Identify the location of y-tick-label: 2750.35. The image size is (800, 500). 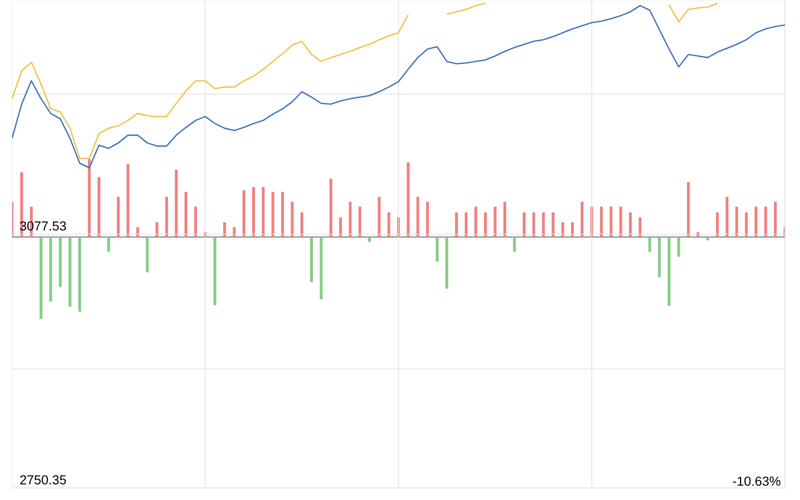
(43, 479).